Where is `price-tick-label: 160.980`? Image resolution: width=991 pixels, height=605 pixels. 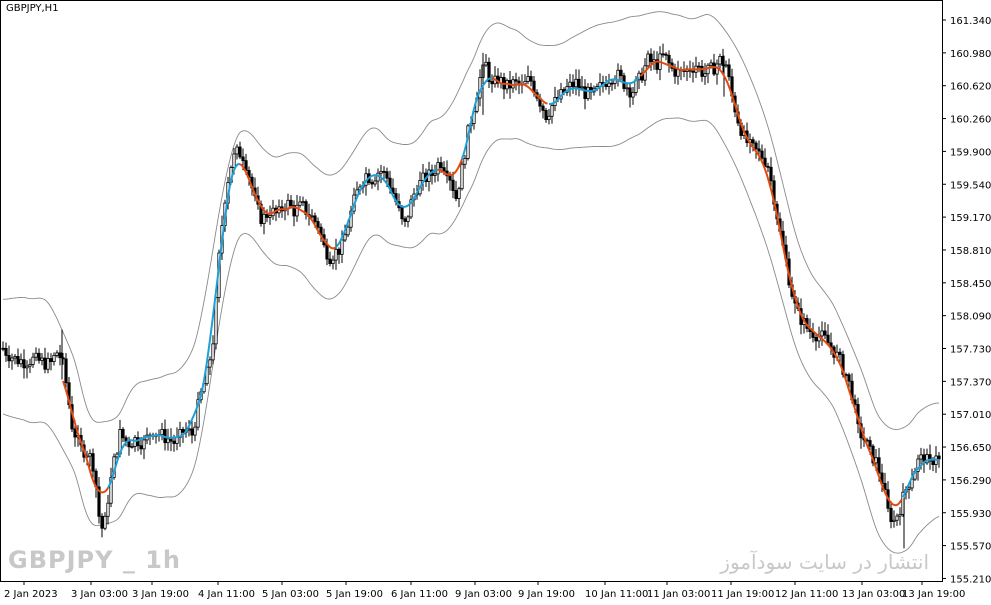 price-tick-label: 160.980 is located at coordinates (970, 54).